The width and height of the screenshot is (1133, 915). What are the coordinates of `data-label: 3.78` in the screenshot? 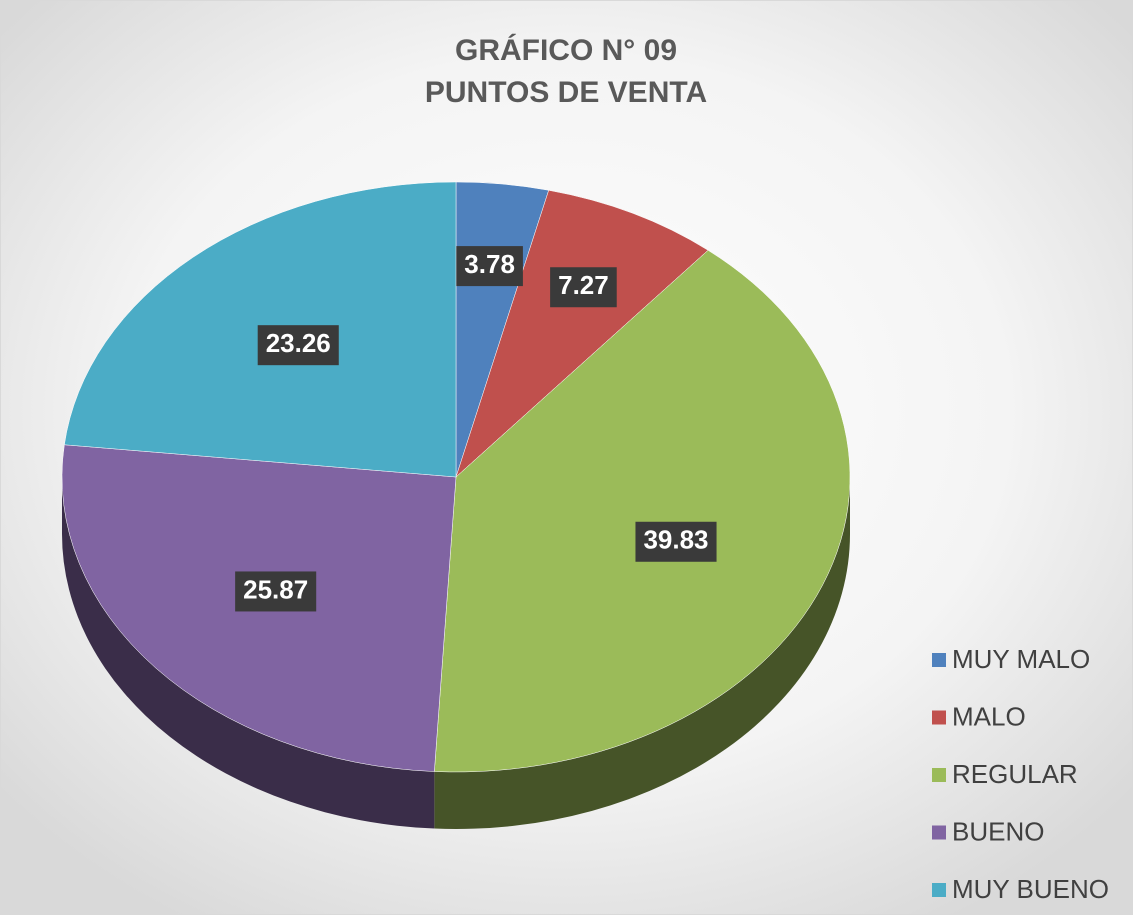 It's located at (489, 266).